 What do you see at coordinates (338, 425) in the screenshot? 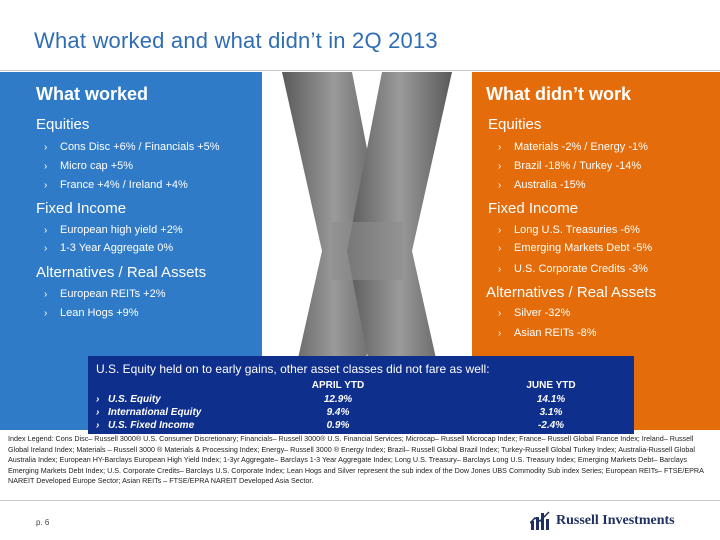
I see `april-value: 0.9%` at bounding box center [338, 425].